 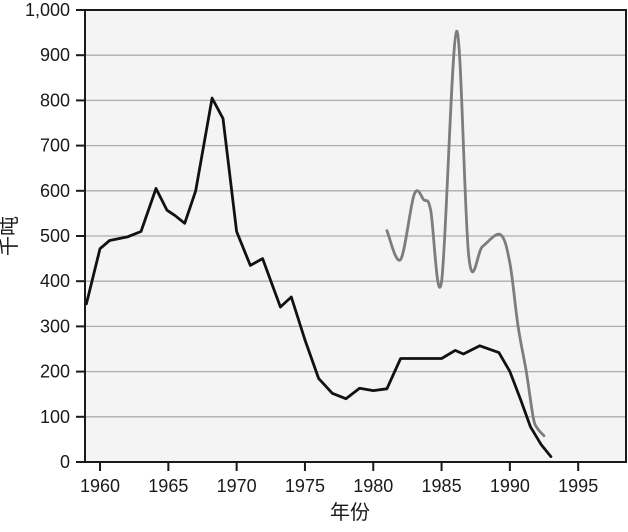 What do you see at coordinates (55, 55) in the screenshot?
I see `y-tick-label: 900` at bounding box center [55, 55].